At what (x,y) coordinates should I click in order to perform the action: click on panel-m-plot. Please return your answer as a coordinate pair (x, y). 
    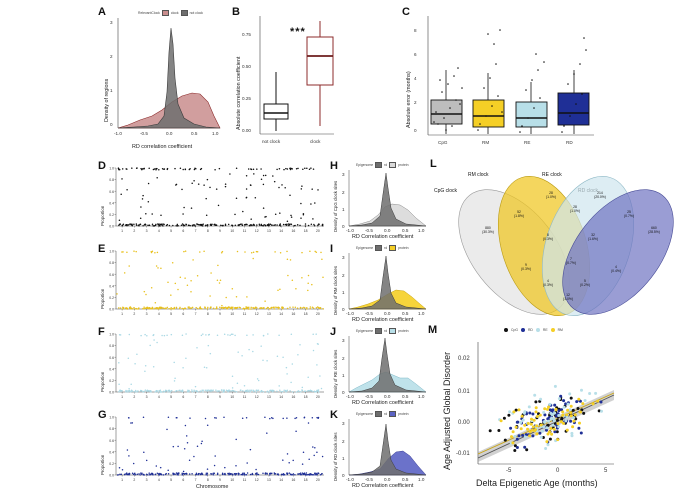
    Looking at the image, I should click on (546, 403).